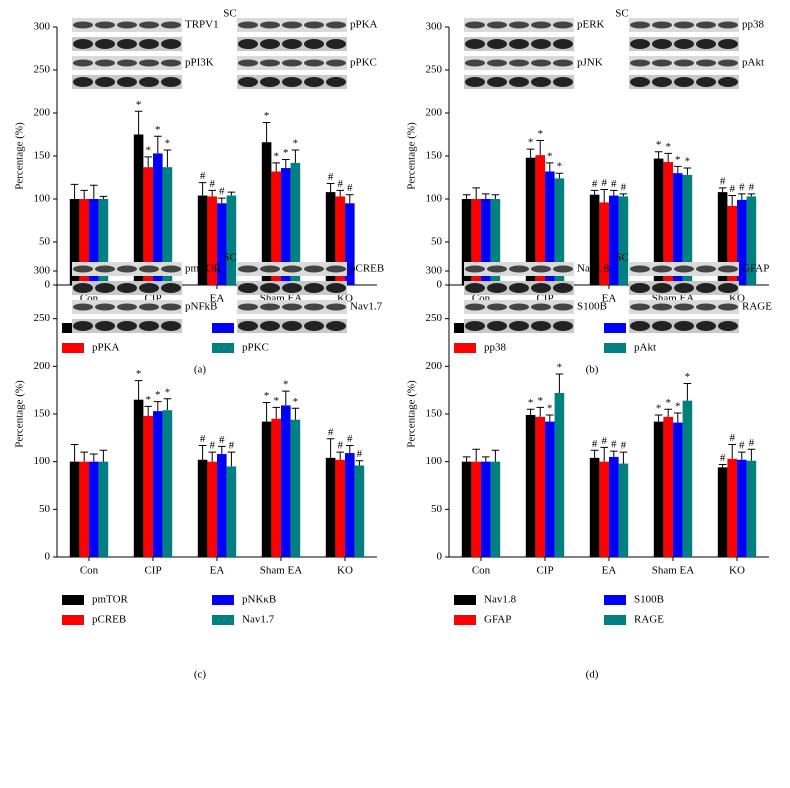 Image resolution: width=790 pixels, height=788 pixels. What do you see at coordinates (366, 307) in the screenshot?
I see `blot-label: Nav1.7` at bounding box center [366, 307].